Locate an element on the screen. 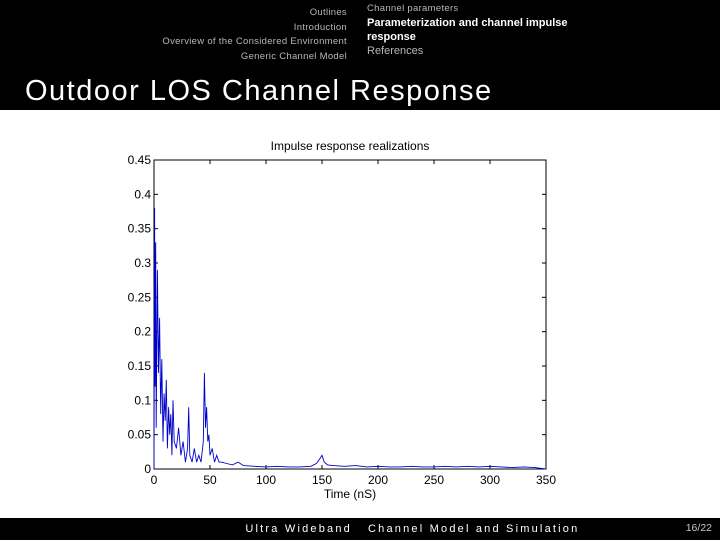 The width and height of the screenshot is (720, 540). y-tick-label: 0.05 is located at coordinates (140, 435).